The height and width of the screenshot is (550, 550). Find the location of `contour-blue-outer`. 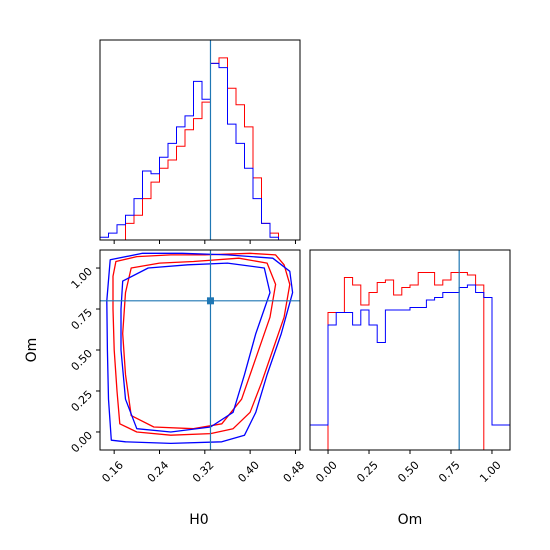

contour-blue-outer is located at coordinates (200, 348).